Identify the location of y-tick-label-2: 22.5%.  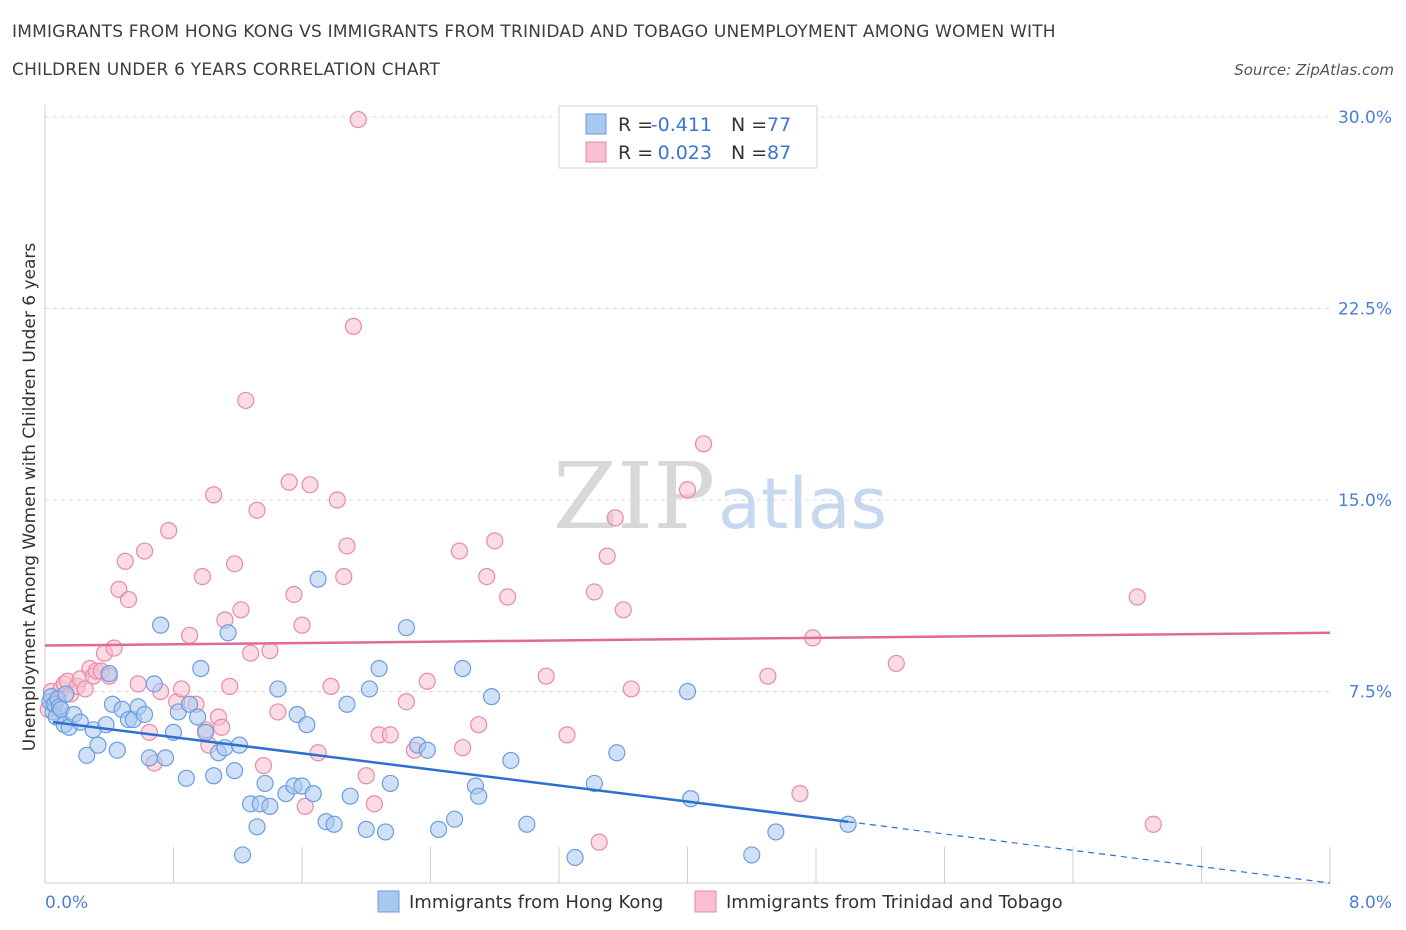
(1365, 310).